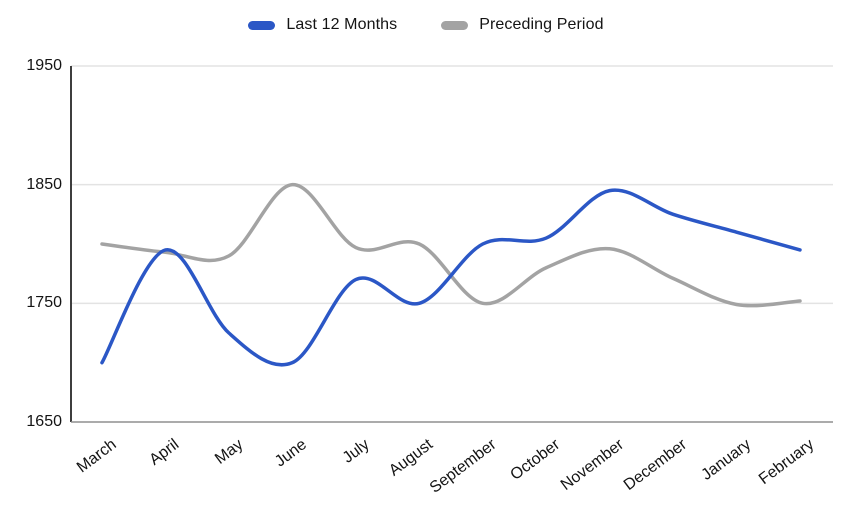 The image size is (852, 521). I want to click on y-axis-tick-label: 1650, so click(44, 421).